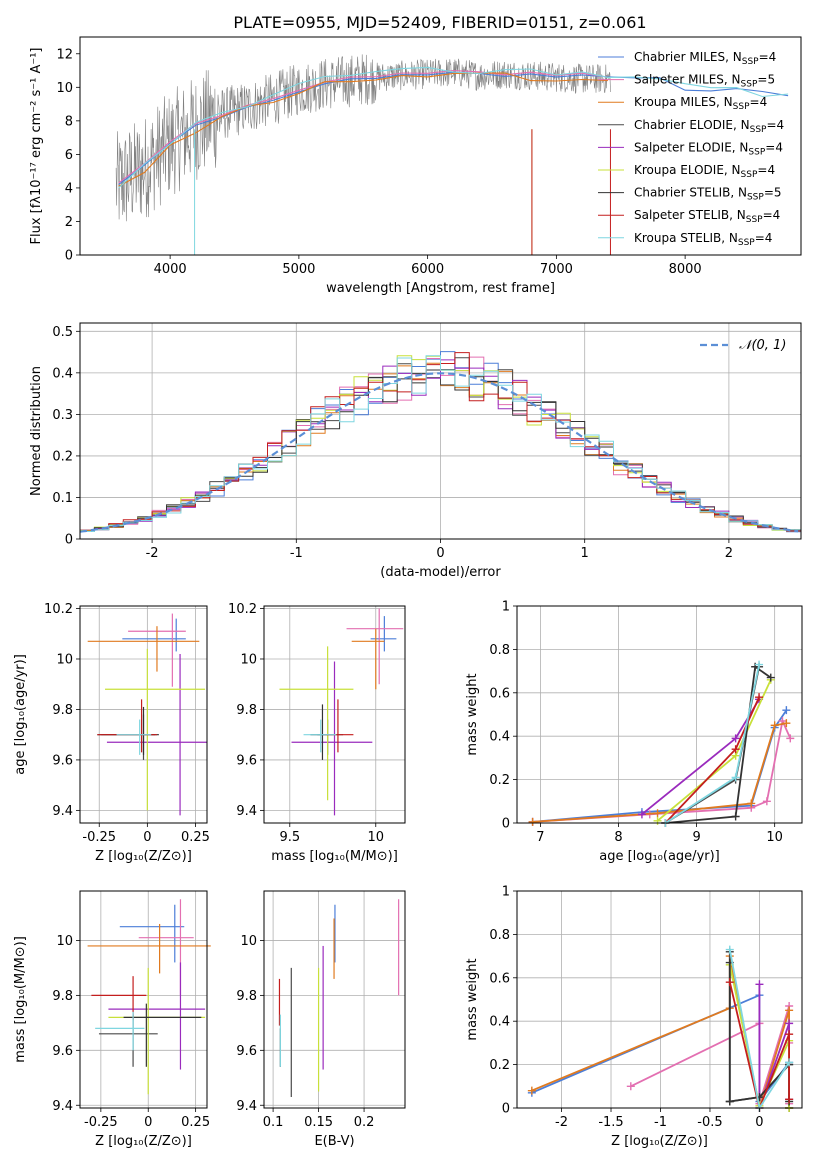  What do you see at coordinates (364, 1122) in the screenshot?
I see `x-tick-label: 0.2` at bounding box center [364, 1122].